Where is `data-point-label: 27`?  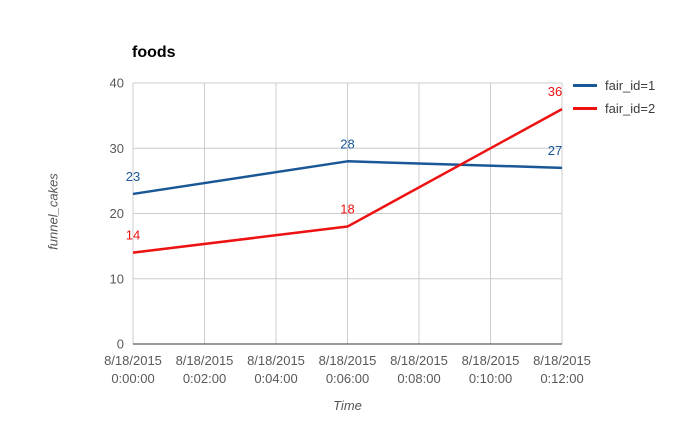 data-point-label: 27 is located at coordinates (555, 150).